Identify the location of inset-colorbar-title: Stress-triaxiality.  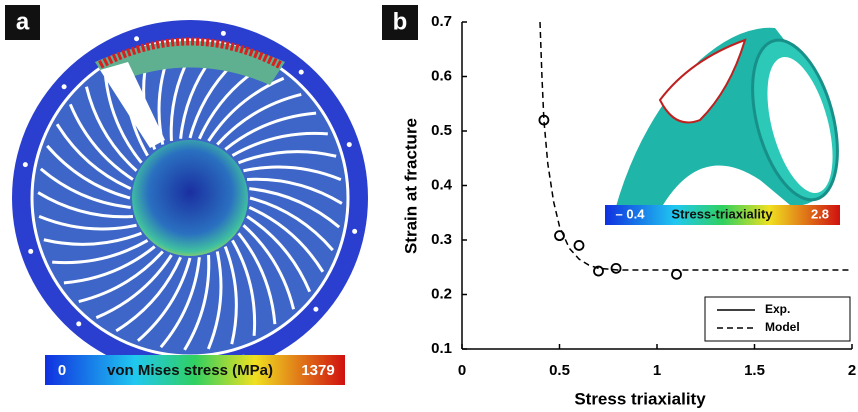
(722, 213).